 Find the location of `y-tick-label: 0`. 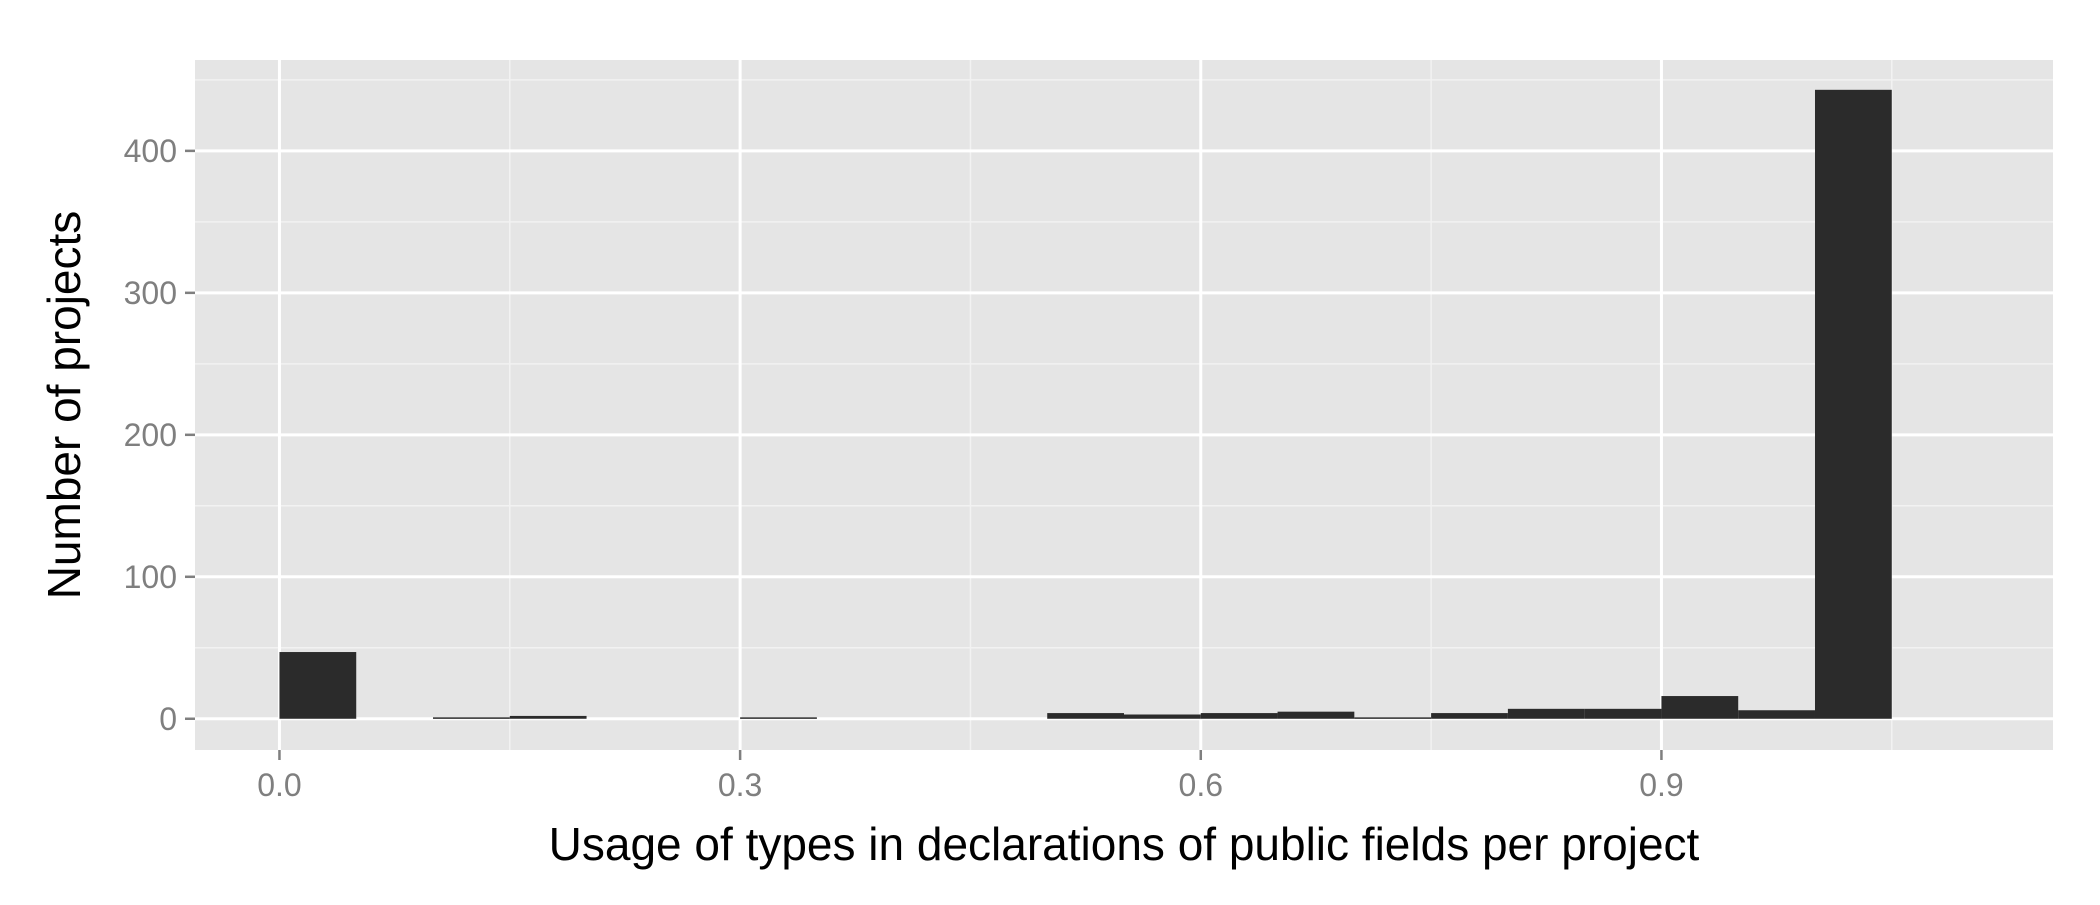

y-tick-label: 0 is located at coordinates (168, 719).